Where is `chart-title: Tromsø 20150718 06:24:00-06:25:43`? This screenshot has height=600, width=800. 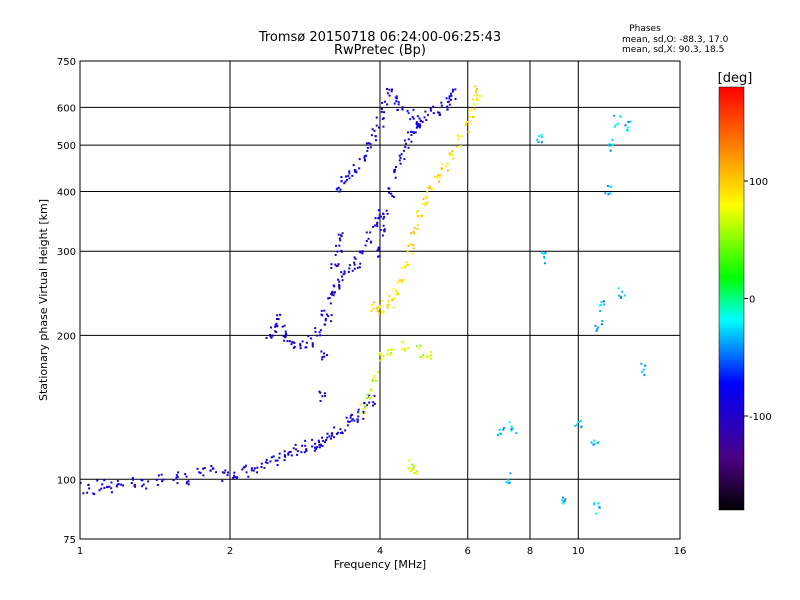 chart-title: Tromsø 20150718 06:24:00-06:25:43 is located at coordinates (379, 37).